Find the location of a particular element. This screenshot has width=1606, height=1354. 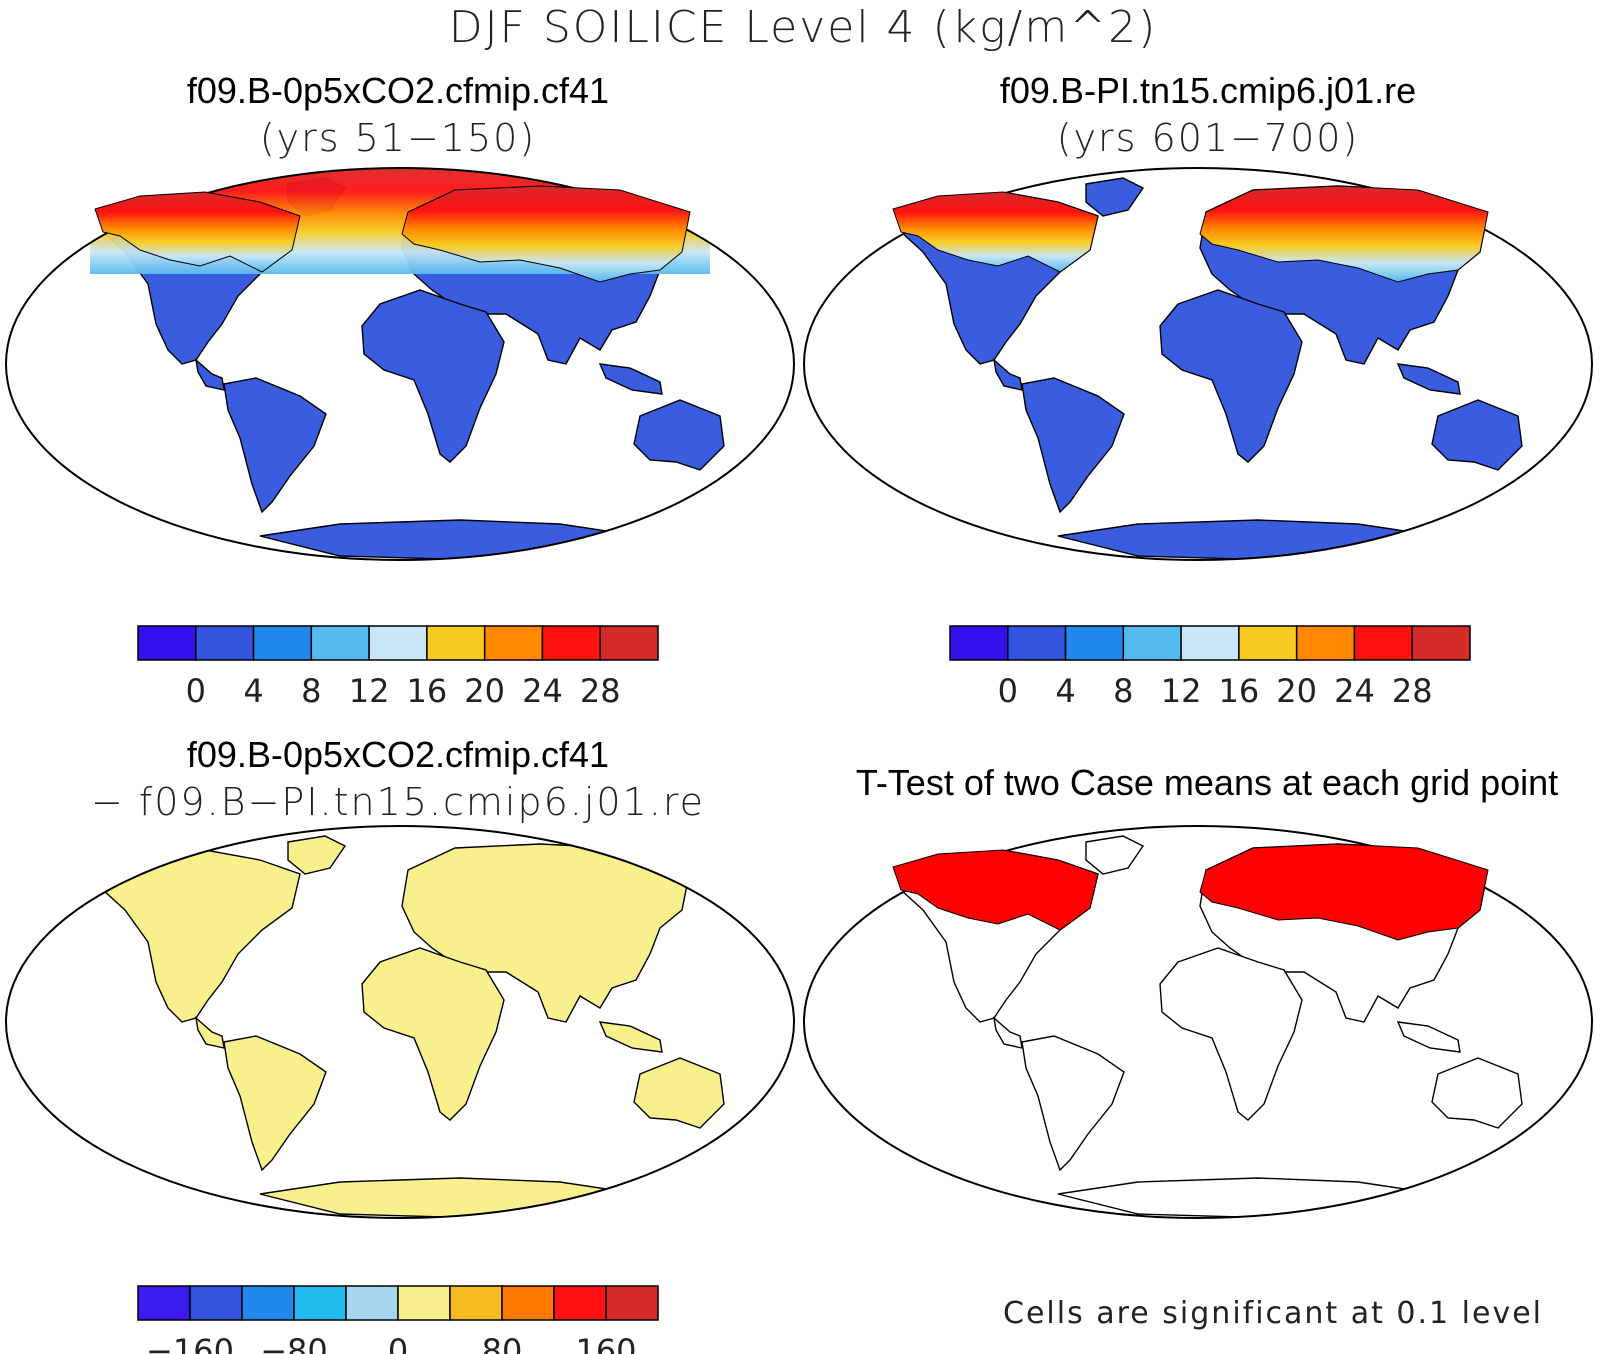

panel-2-colorbar-label: 0 is located at coordinates (1008, 691).